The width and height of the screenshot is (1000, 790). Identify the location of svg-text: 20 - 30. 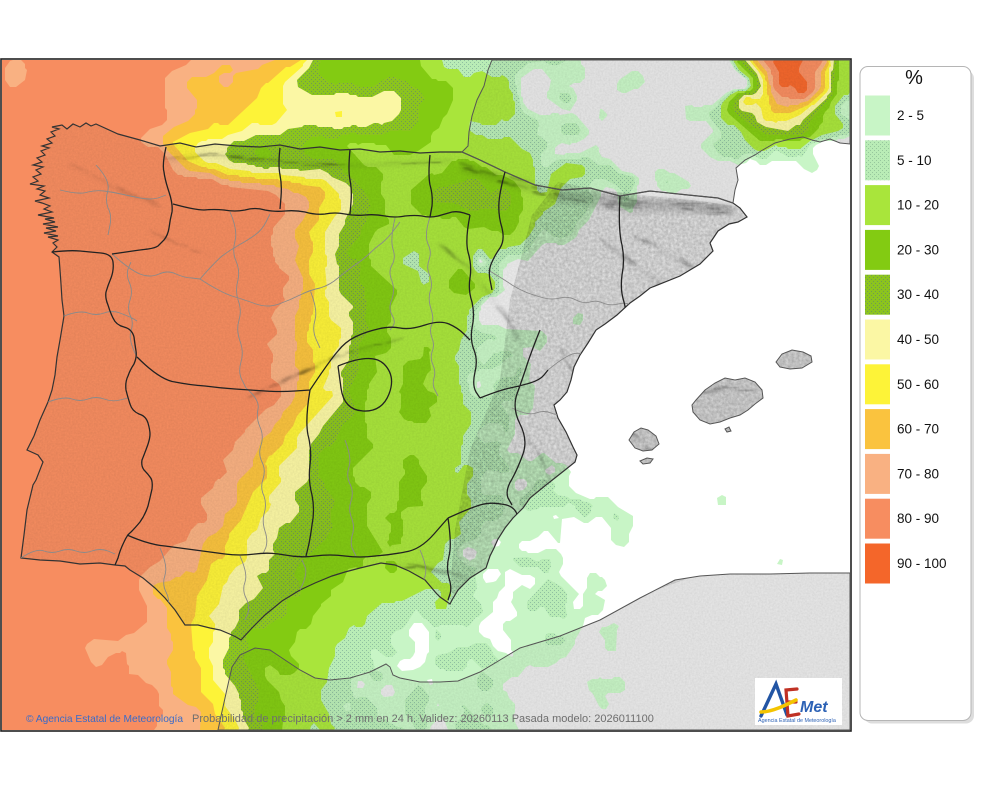
(918, 249).